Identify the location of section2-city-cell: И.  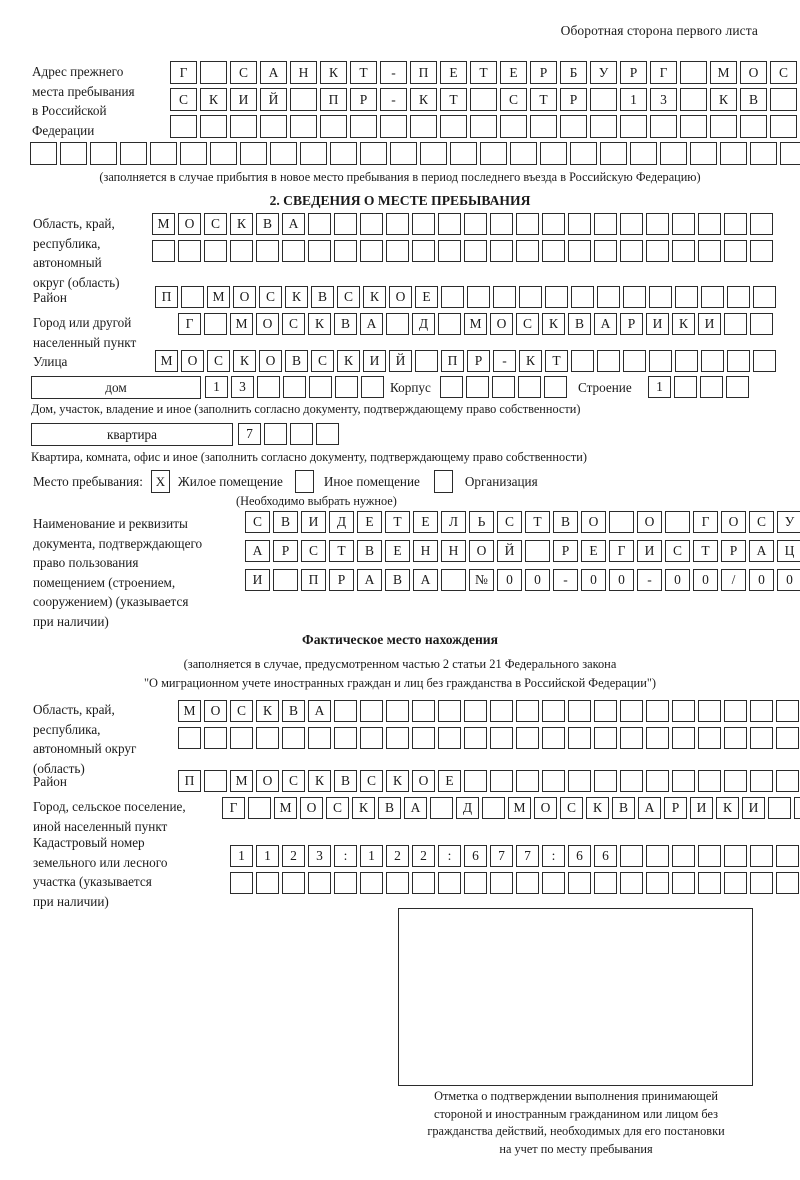
(657, 324).